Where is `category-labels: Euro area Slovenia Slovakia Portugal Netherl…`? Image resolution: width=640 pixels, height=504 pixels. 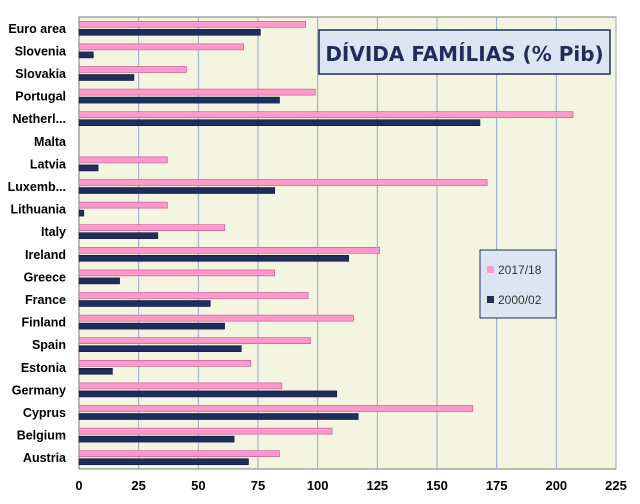
category-labels: Euro area Slovenia Slovakia Portugal Netherl… is located at coordinates (37, 243).